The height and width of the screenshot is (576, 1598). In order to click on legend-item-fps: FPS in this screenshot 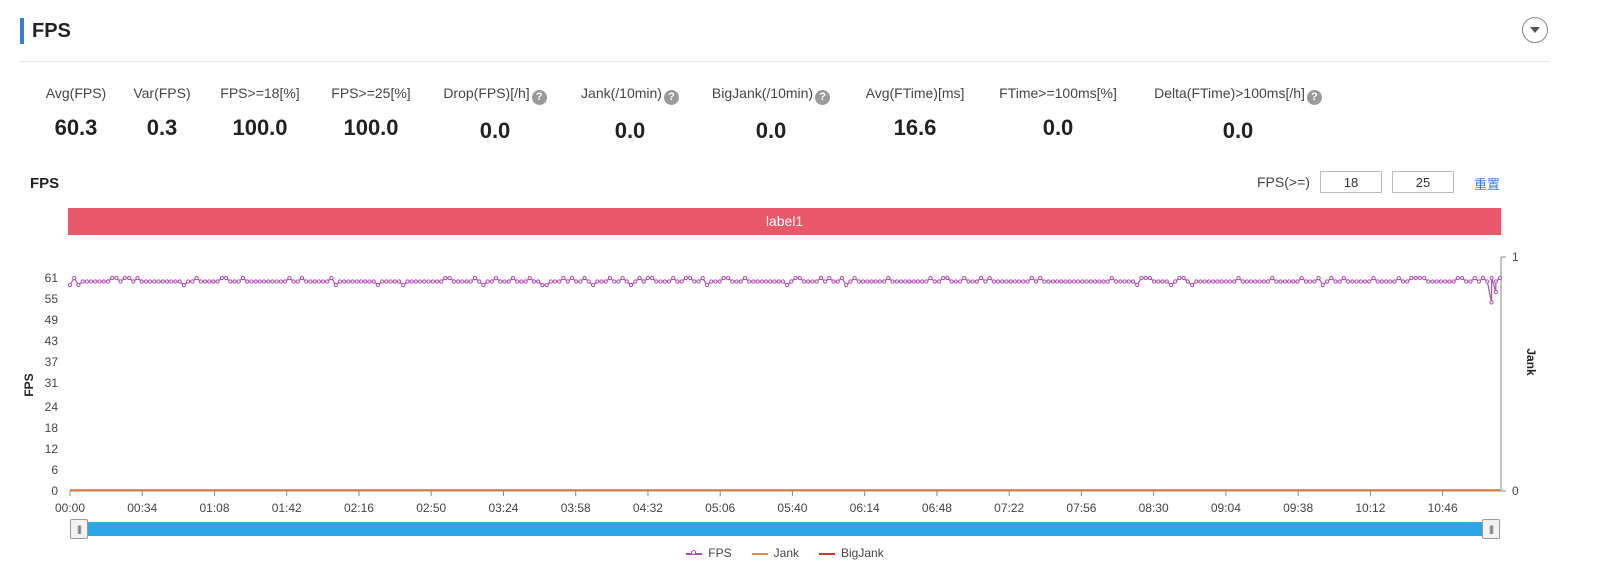, I will do `click(709, 553)`.